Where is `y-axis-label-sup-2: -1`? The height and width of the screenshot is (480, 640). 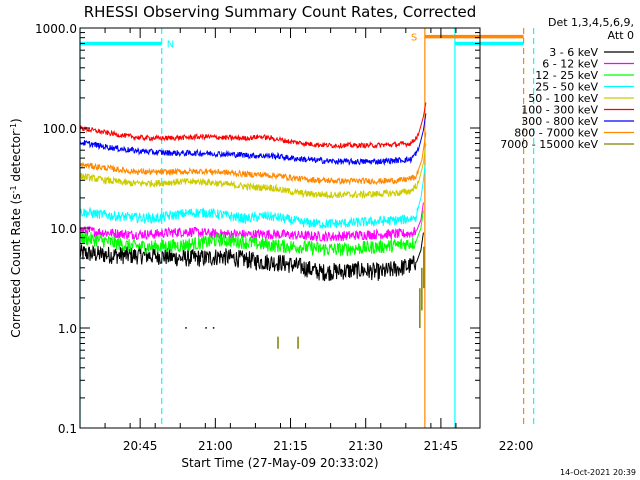 y-axis-label-sup-2: -1 is located at coordinates (13, 127).